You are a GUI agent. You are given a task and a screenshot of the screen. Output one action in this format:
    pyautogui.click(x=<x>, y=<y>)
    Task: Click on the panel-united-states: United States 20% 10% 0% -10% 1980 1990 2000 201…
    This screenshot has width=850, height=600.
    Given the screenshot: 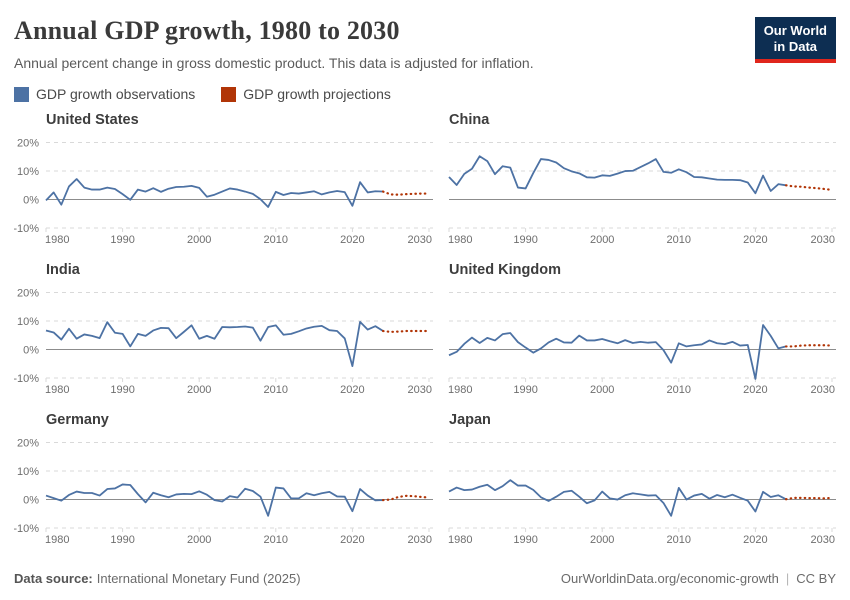 What is the action you would take?
    pyautogui.click(x=223, y=177)
    